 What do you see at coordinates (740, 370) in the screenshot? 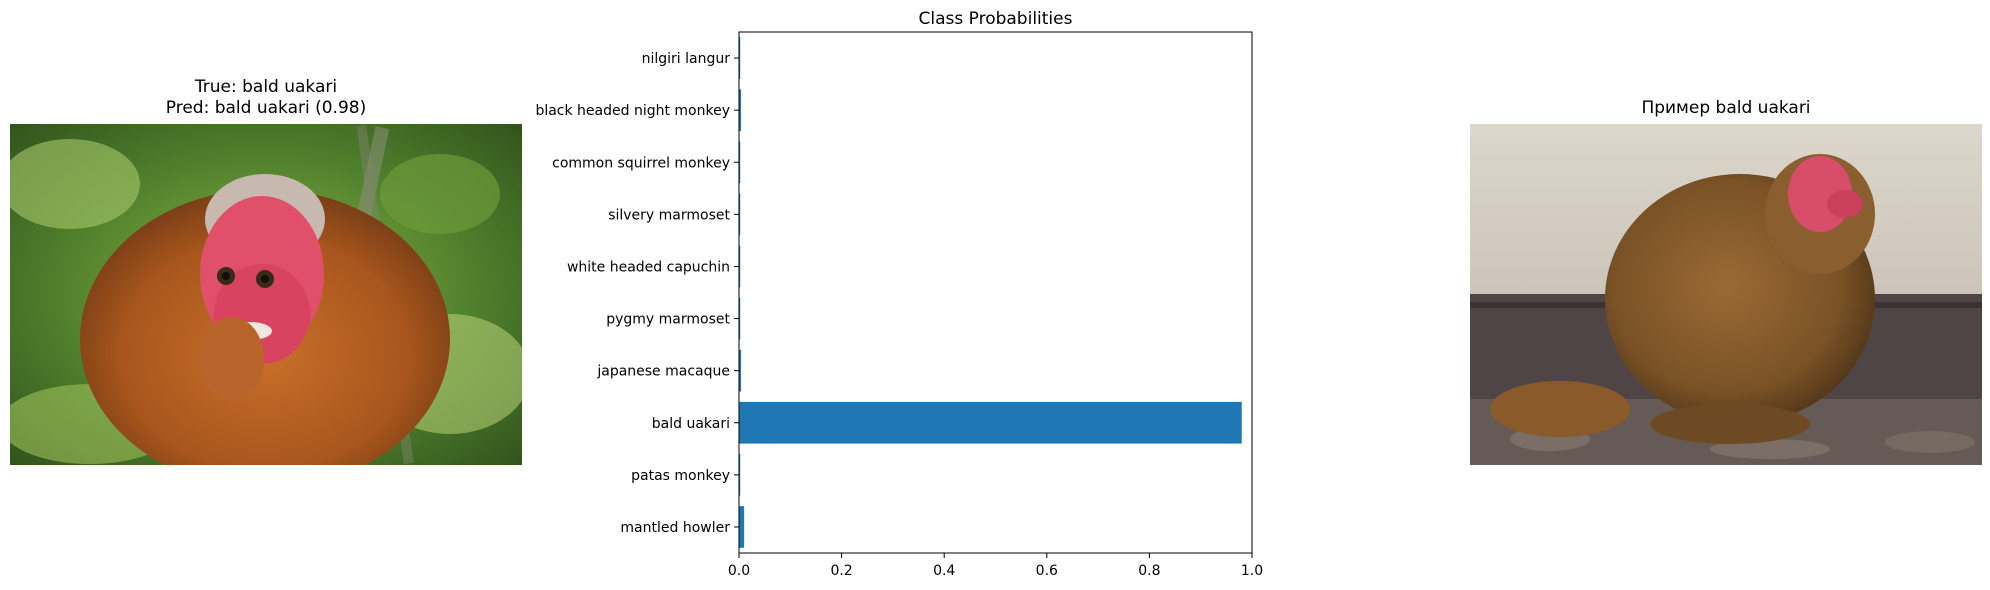
I see `bar-japanese-macaque` at bounding box center [740, 370].